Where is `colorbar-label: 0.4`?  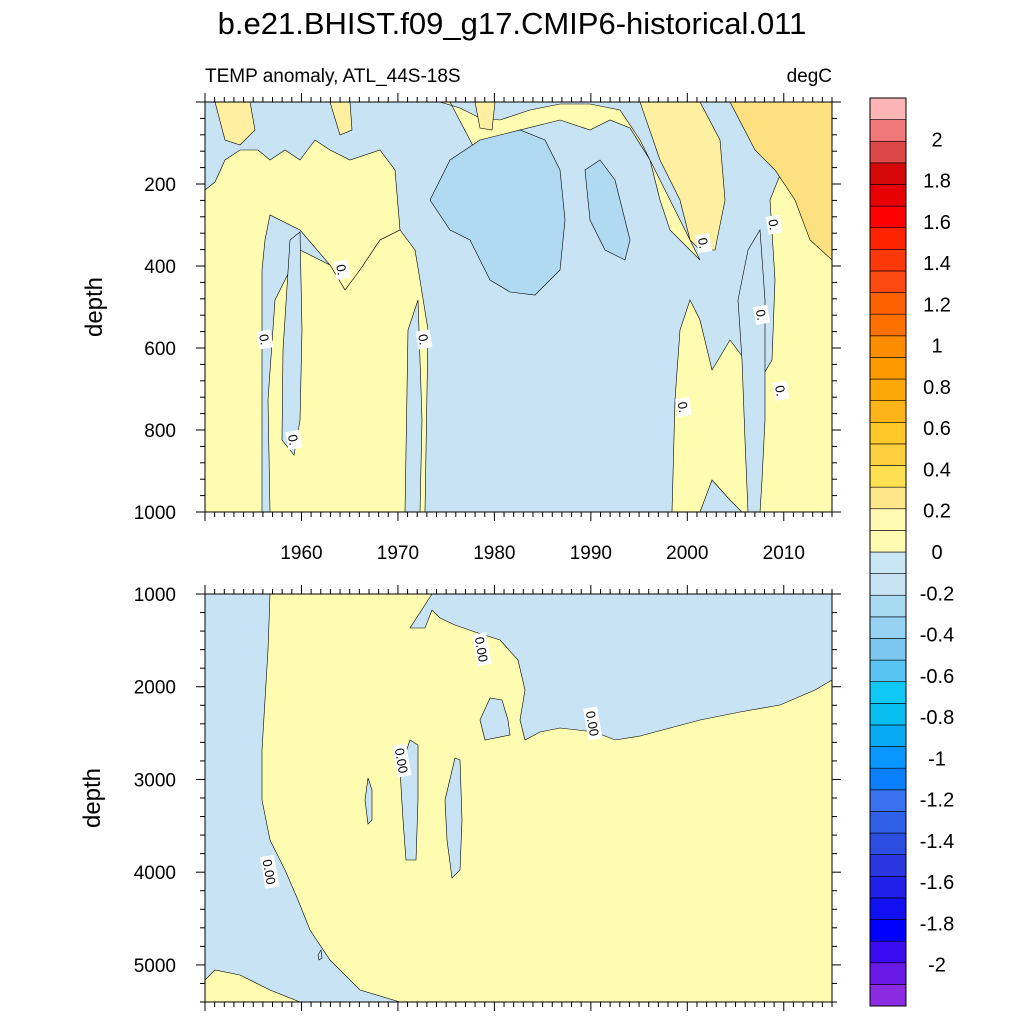
colorbar-label: 0.4 is located at coordinates (937, 470).